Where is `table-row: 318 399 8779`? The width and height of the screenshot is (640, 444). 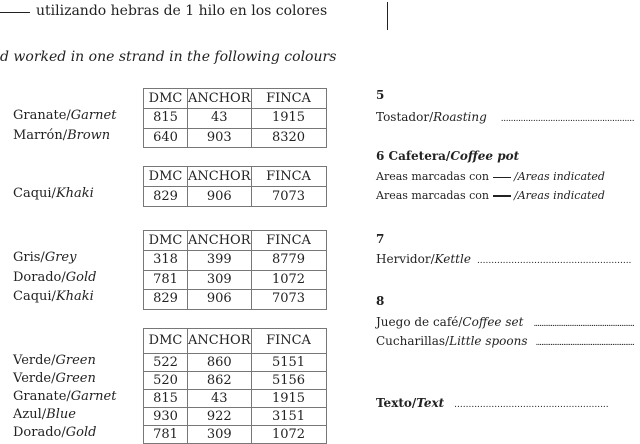 table-row: 318 399 8779 is located at coordinates (235, 260).